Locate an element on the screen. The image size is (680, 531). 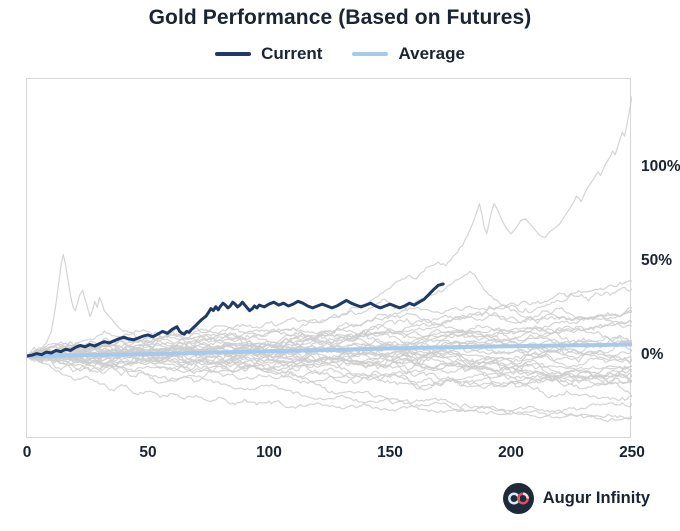
current-line-swatch is located at coordinates (233, 54).